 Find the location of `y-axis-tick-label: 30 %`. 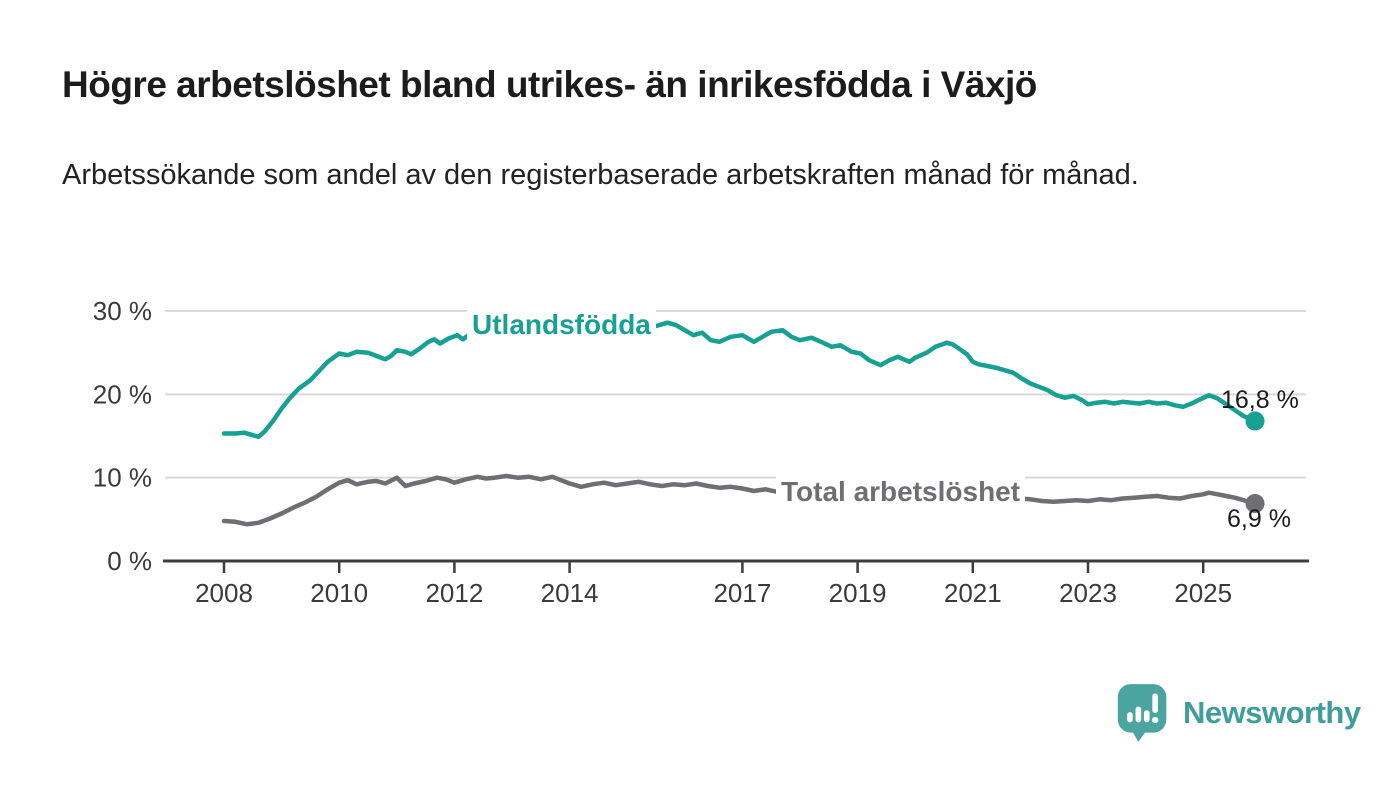

y-axis-tick-label: 30 % is located at coordinates (122, 311).